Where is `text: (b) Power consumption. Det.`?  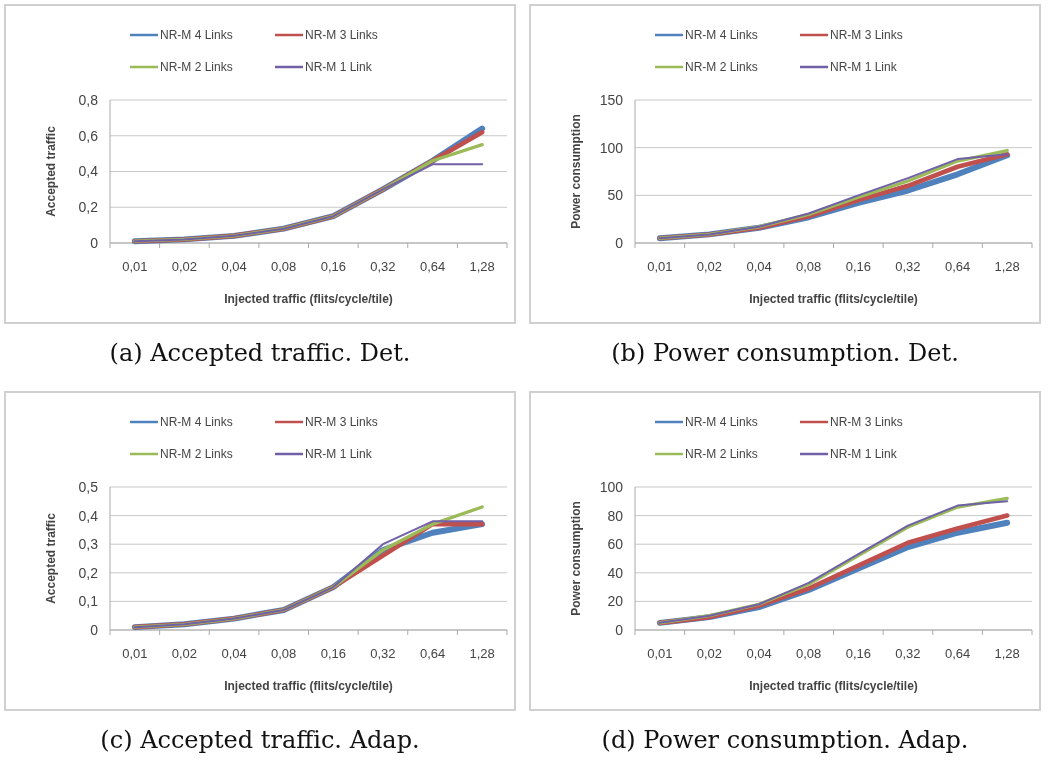
text: (b) Power consumption. Det. is located at coordinates (785, 353).